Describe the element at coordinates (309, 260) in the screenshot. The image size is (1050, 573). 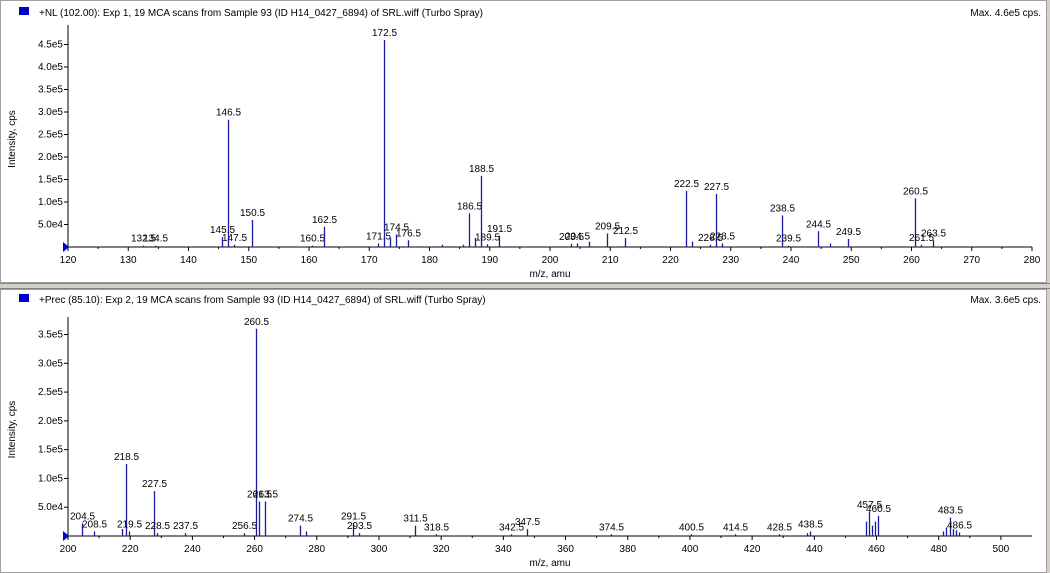
I see `x-tick-label: 160` at that location.